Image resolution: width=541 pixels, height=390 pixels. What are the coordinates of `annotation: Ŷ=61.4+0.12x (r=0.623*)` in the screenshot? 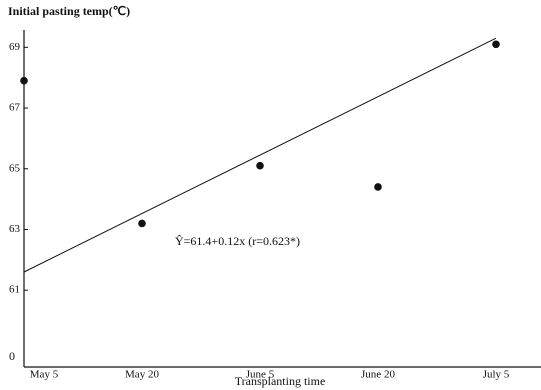 It's located at (237, 241).